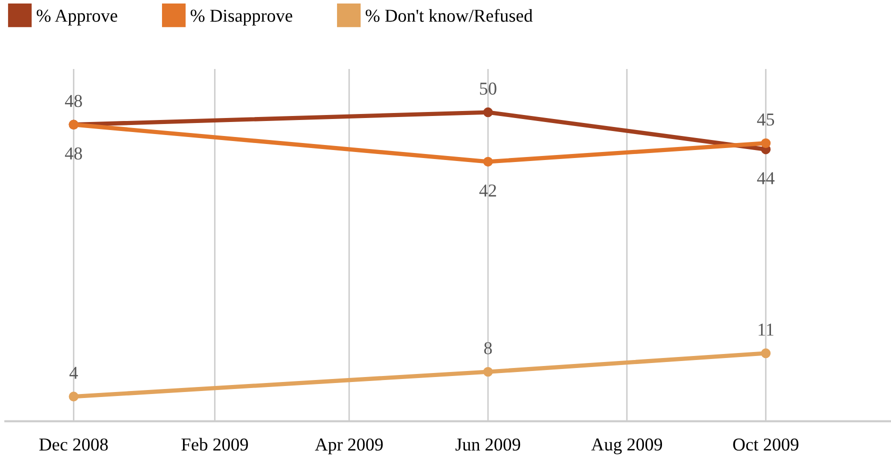 The width and height of the screenshot is (891, 476). What do you see at coordinates (488, 88) in the screenshot?
I see `data-label: 50` at bounding box center [488, 88].